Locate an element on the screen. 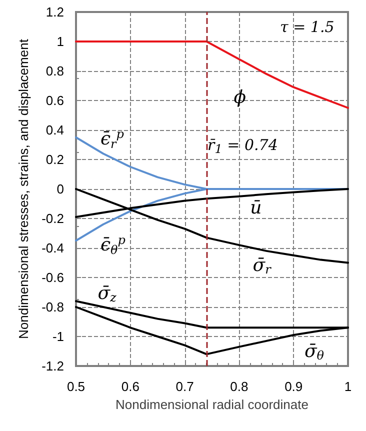 The width and height of the screenshot is (366, 431). series-label: σ̄r is located at coordinates (262, 266).